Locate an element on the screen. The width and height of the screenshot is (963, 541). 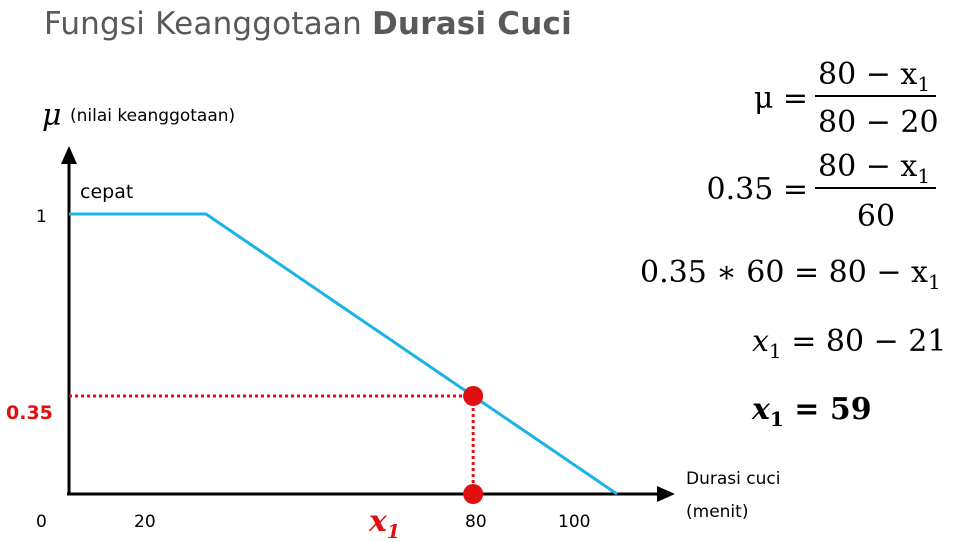
equation-3: 0.35 ∗ 60 = 80 − x1 is located at coordinates (790, 274).